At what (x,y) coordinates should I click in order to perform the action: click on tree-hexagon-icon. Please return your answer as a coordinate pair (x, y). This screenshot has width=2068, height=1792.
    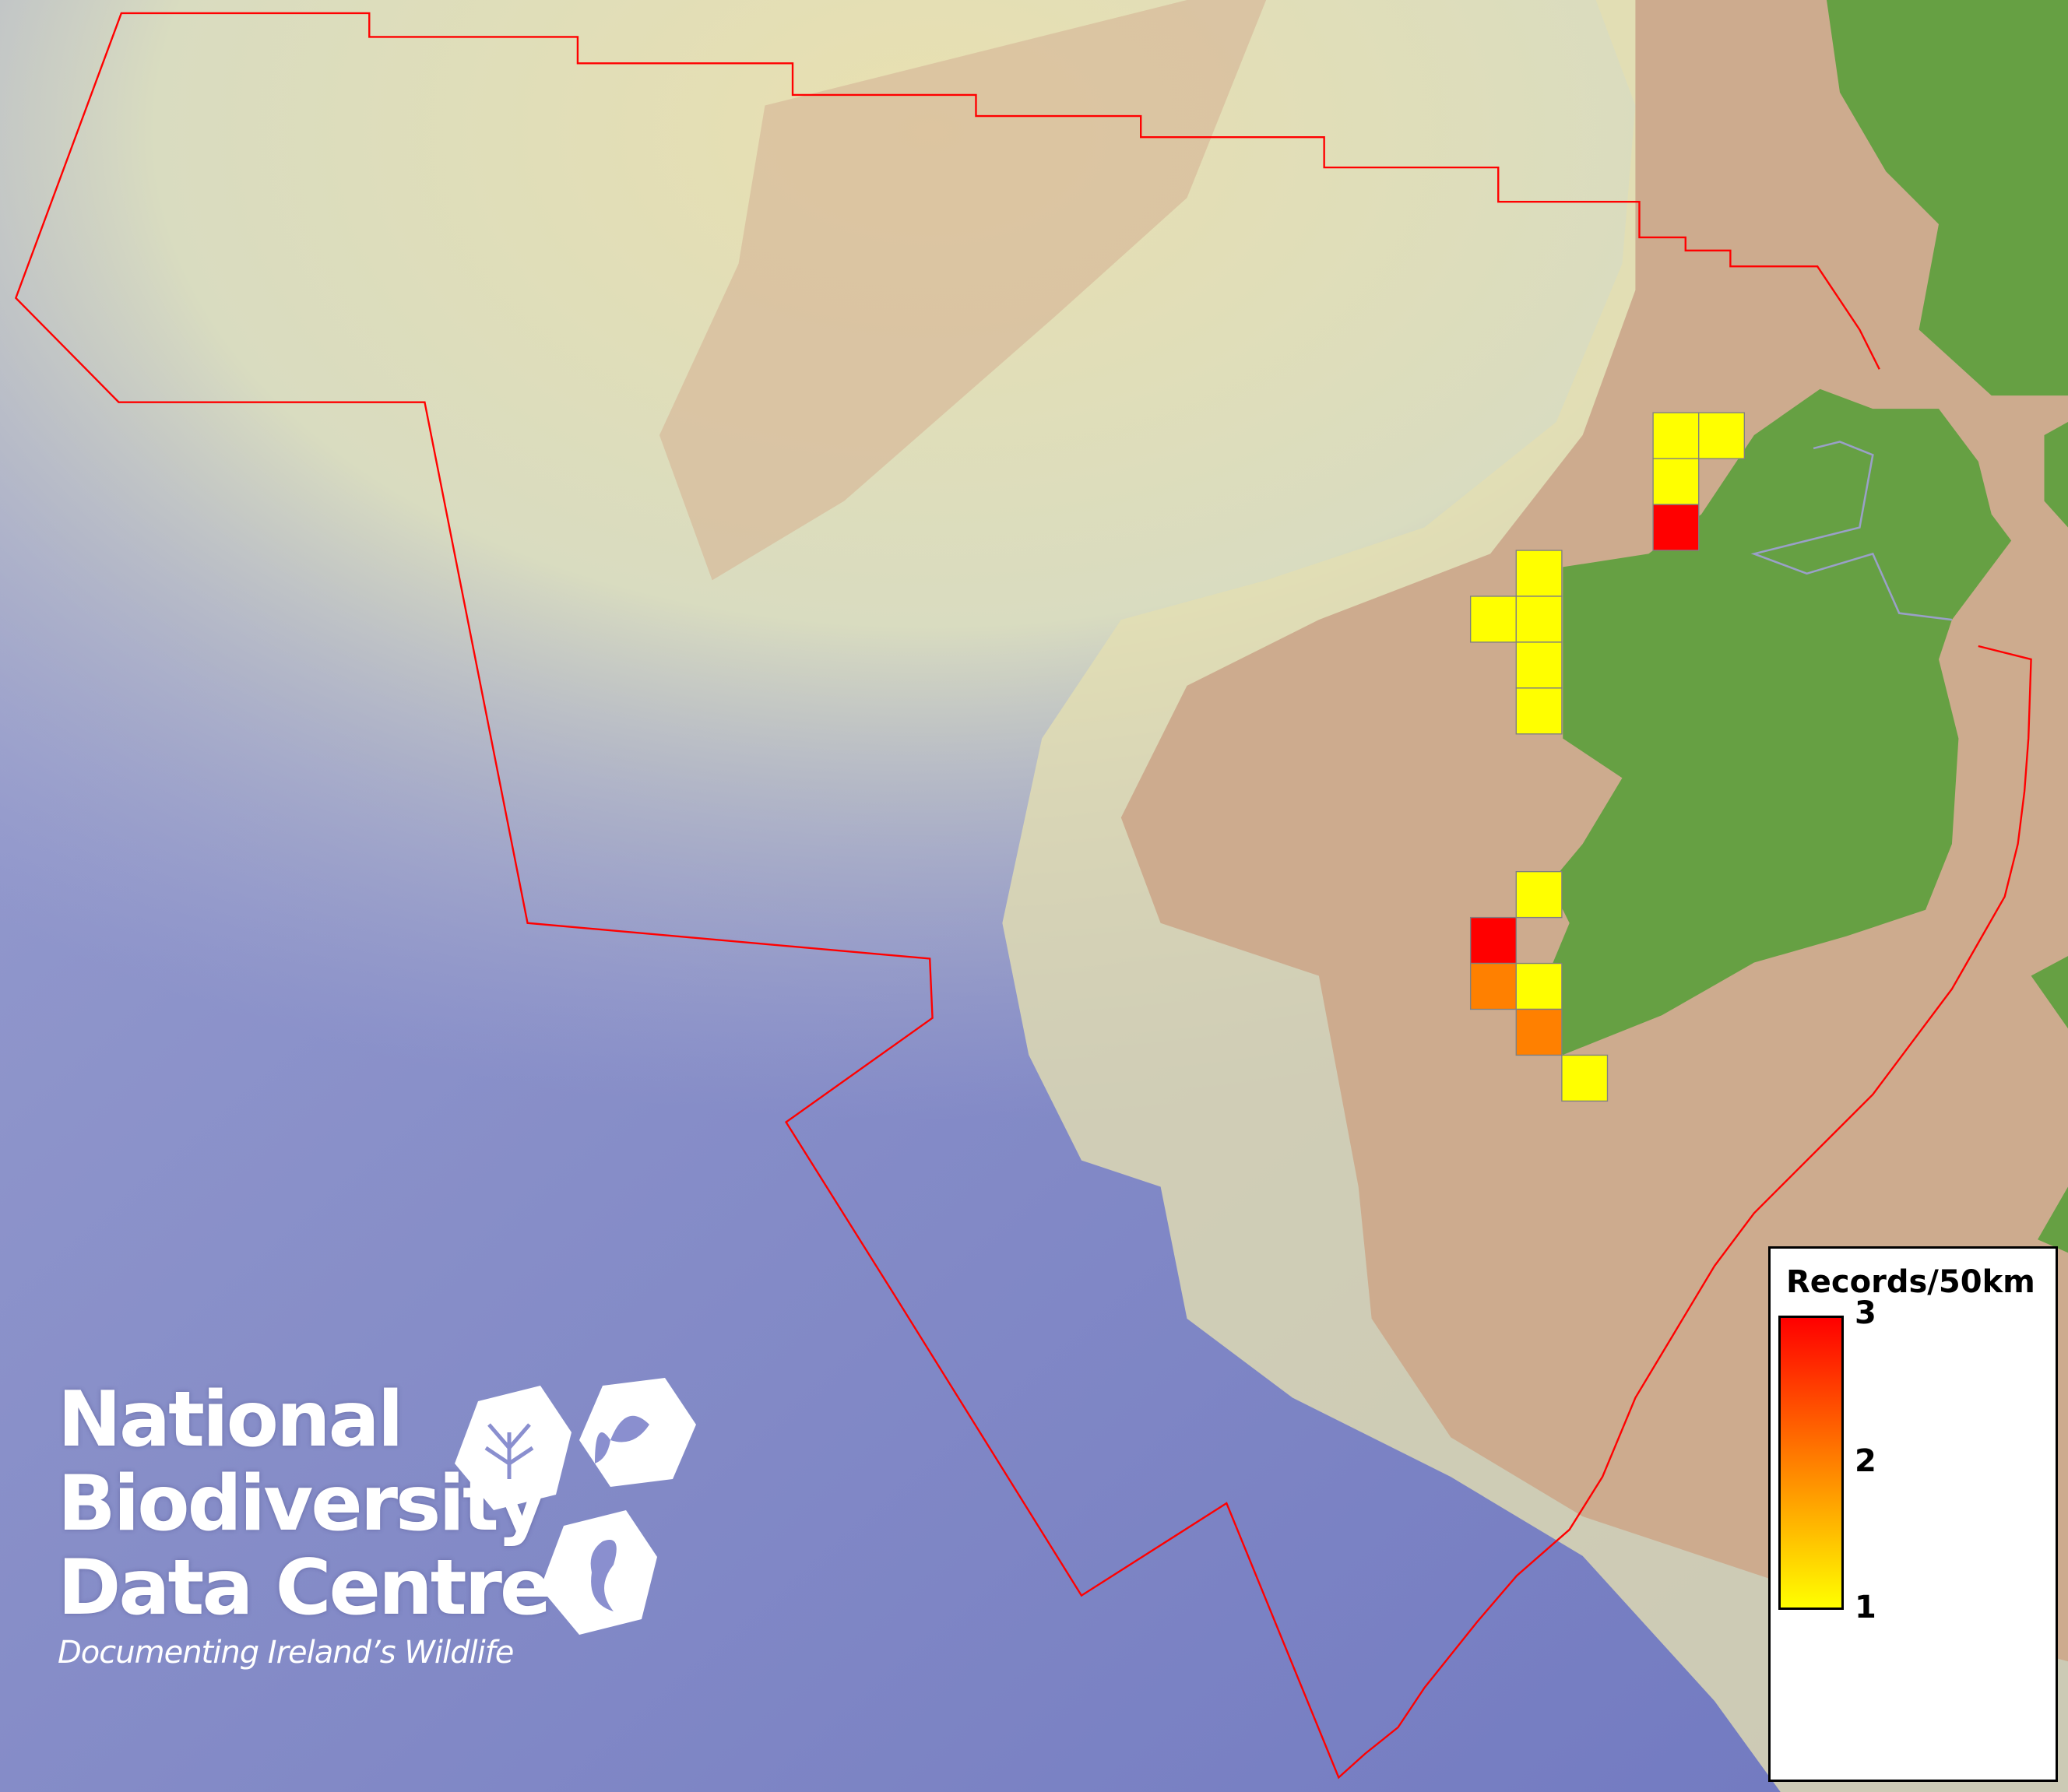
    Looking at the image, I should click on (513, 1448).